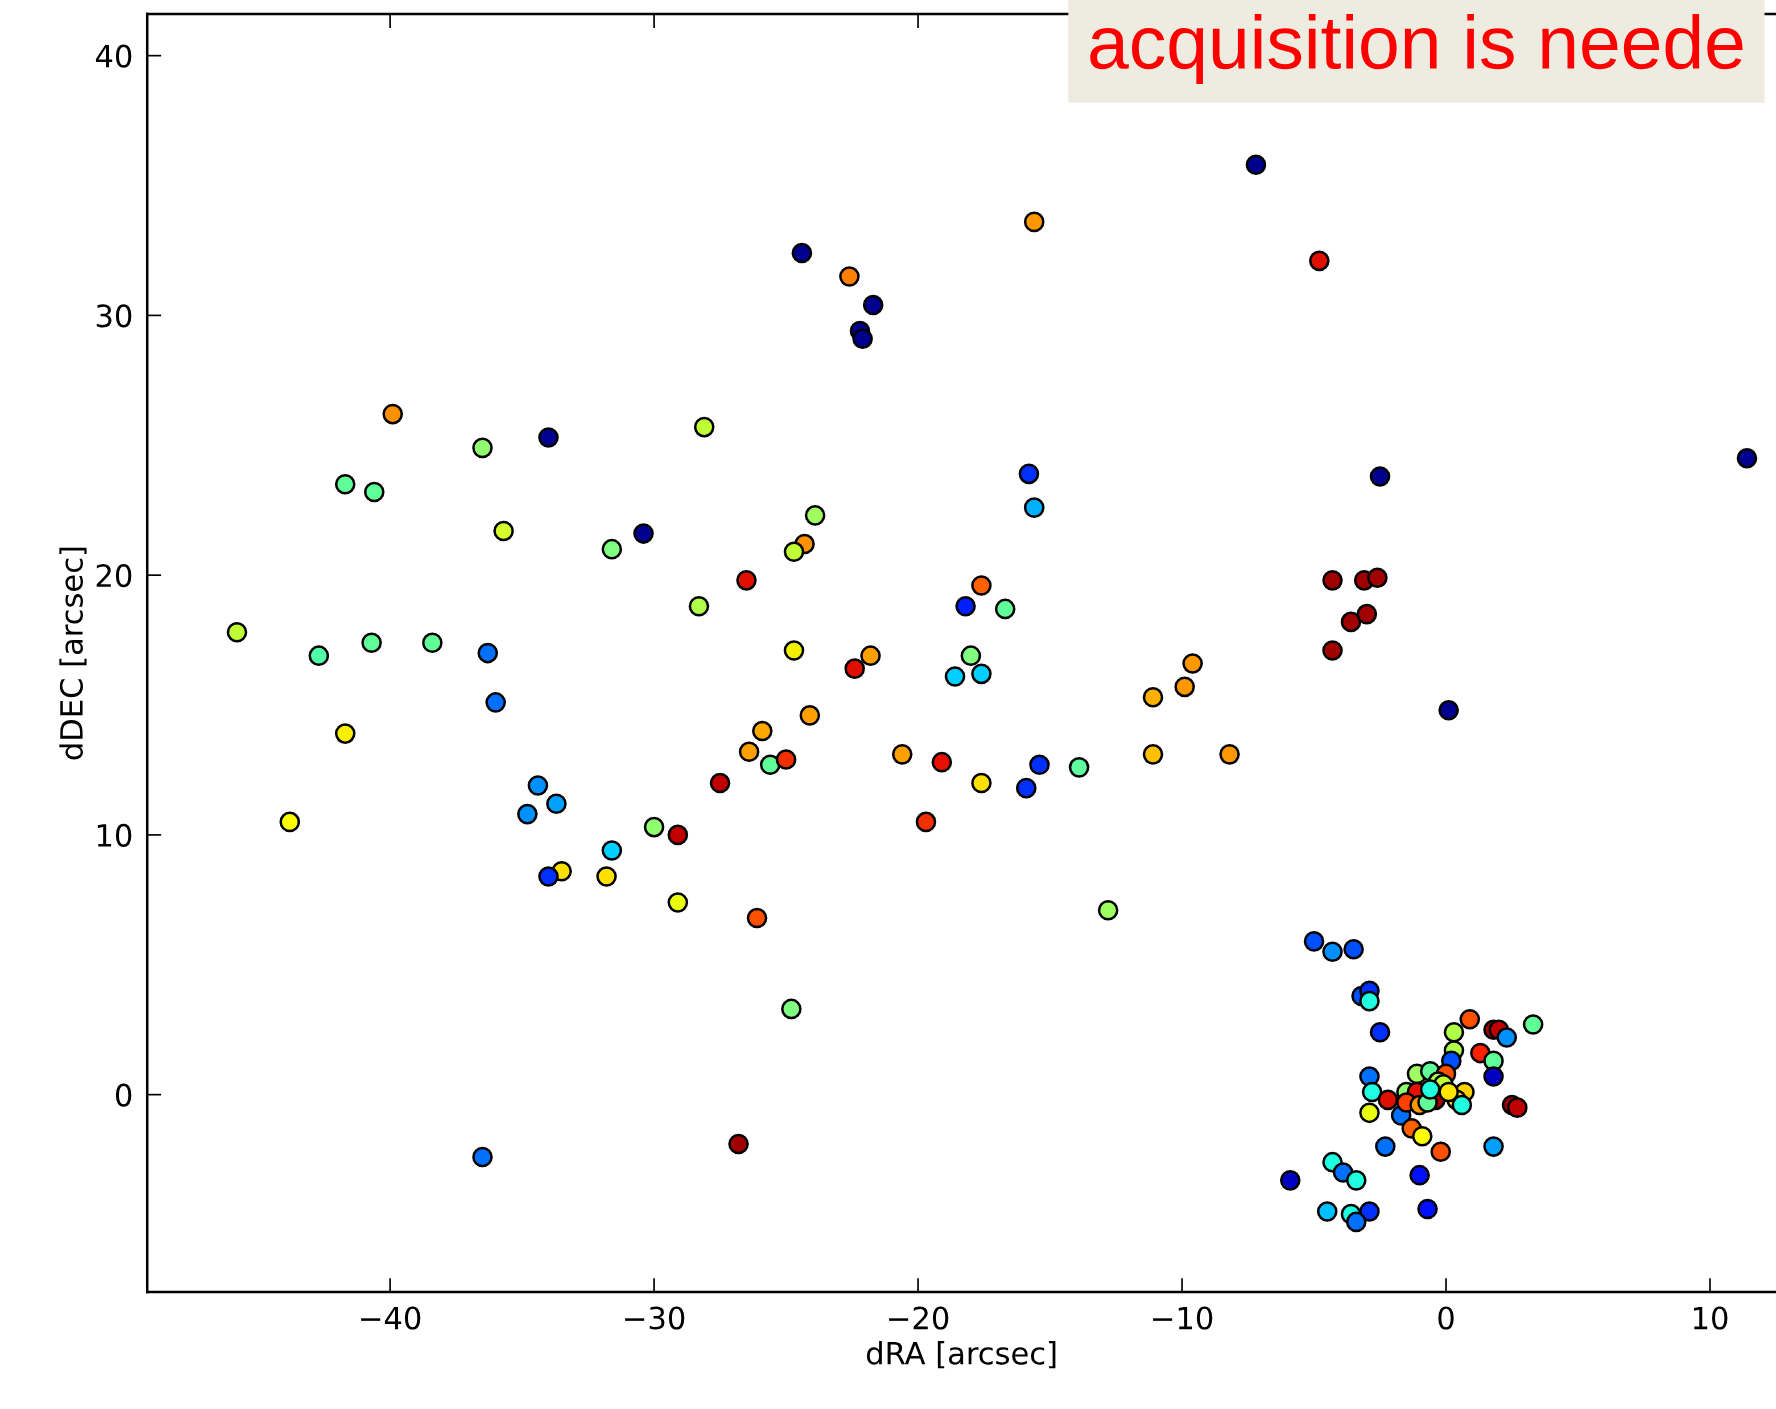 This screenshot has height=1409, width=1776. I want to click on x-tick-label: 0, so click(1446, 1318).